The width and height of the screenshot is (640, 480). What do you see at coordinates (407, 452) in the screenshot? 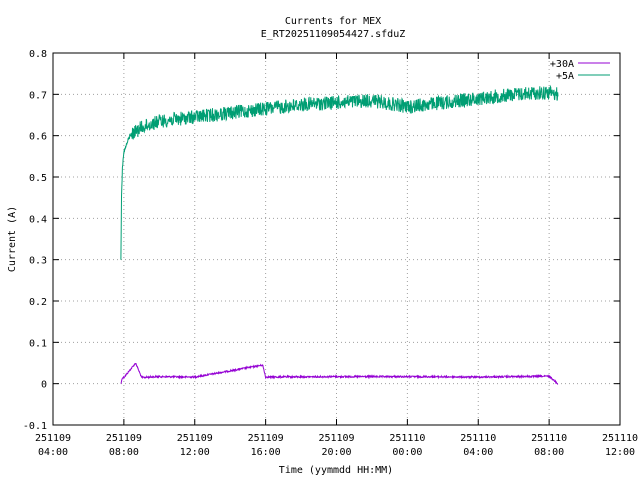
I see `x-tick-time-label: 00:00` at bounding box center [407, 452].